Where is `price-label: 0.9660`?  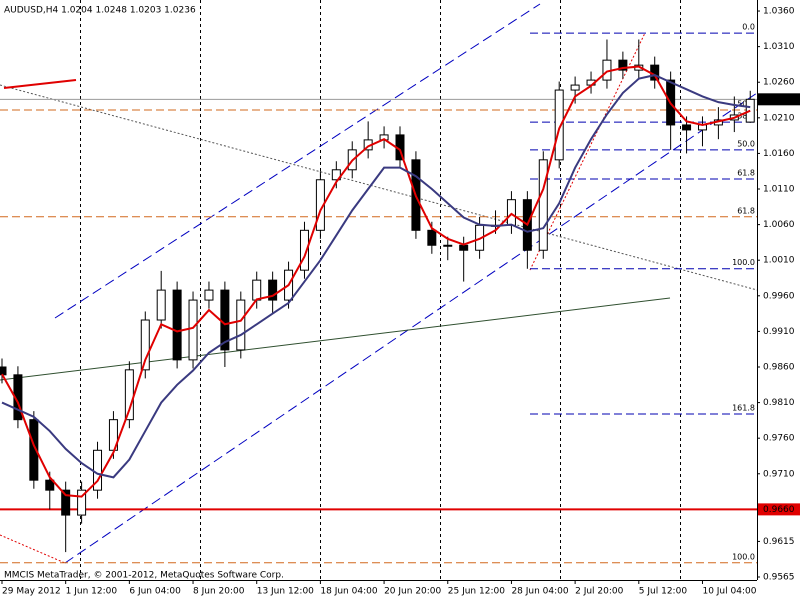 price-label: 0.9660 is located at coordinates (779, 510).